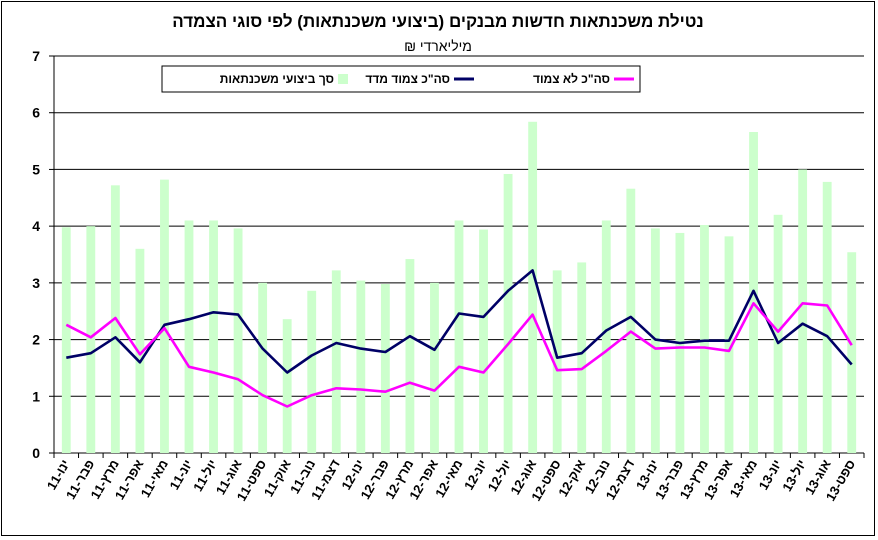  What do you see at coordinates (36, 283) in the screenshot?
I see `y-tick-label: 3` at bounding box center [36, 283].